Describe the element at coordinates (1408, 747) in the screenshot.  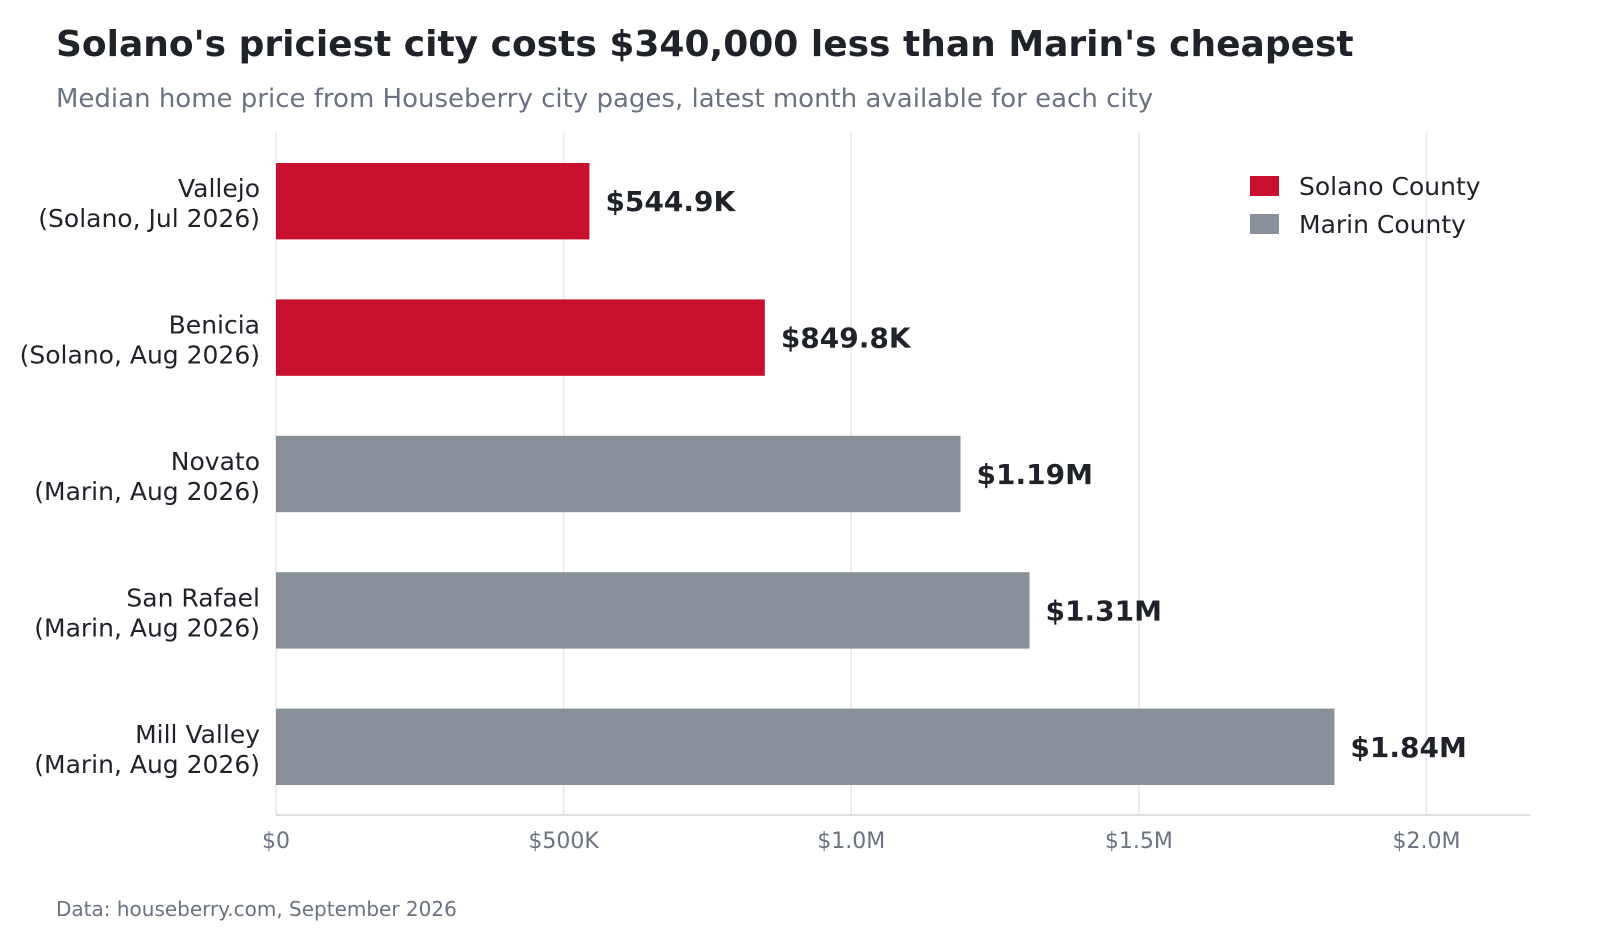
I see `value-label-4: $1.84M` at that location.